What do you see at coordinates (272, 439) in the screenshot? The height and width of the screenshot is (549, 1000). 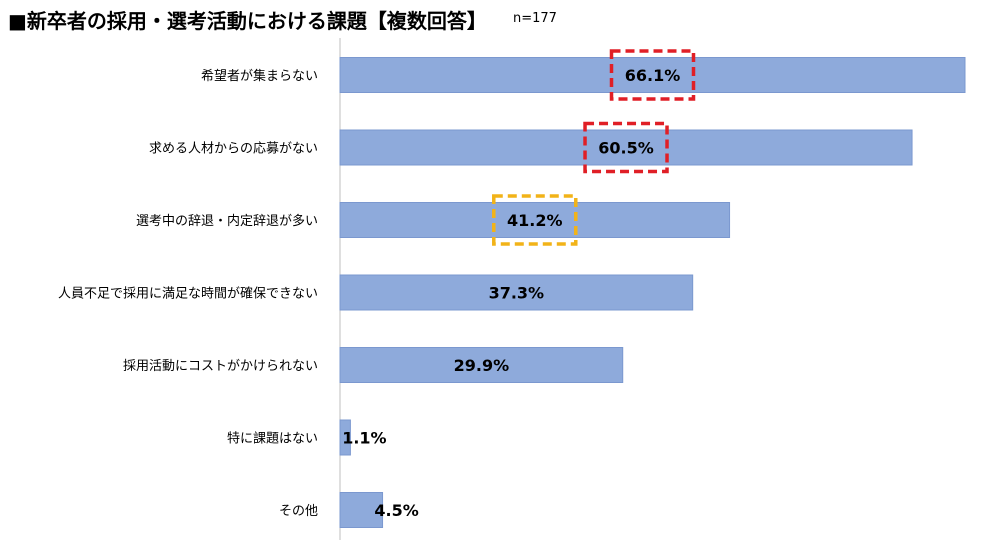 I see `category-label: 特に課題はない` at bounding box center [272, 439].